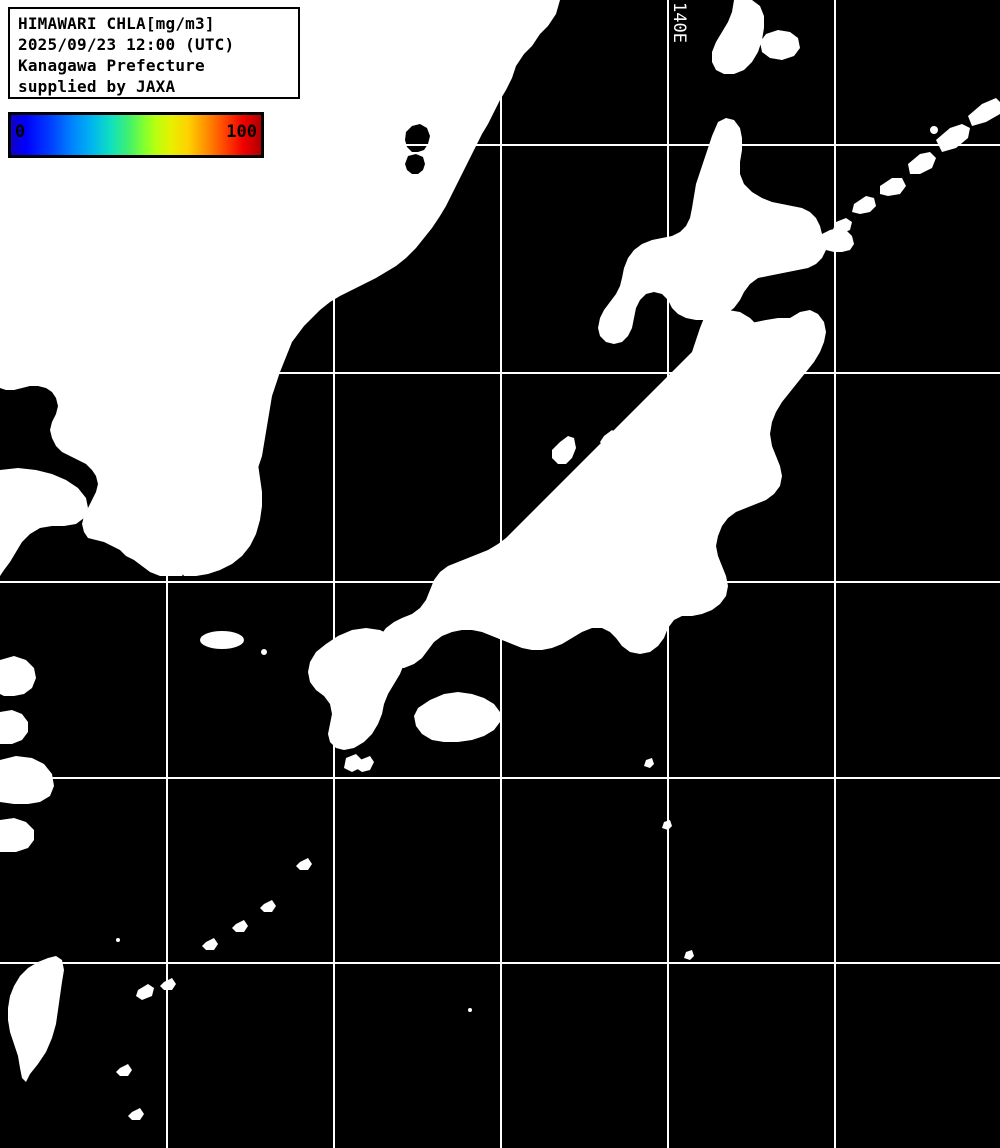 The height and width of the screenshot is (1148, 1000). Describe the element at coordinates (339, 715) in the screenshot. I see `islands-goto` at that location.